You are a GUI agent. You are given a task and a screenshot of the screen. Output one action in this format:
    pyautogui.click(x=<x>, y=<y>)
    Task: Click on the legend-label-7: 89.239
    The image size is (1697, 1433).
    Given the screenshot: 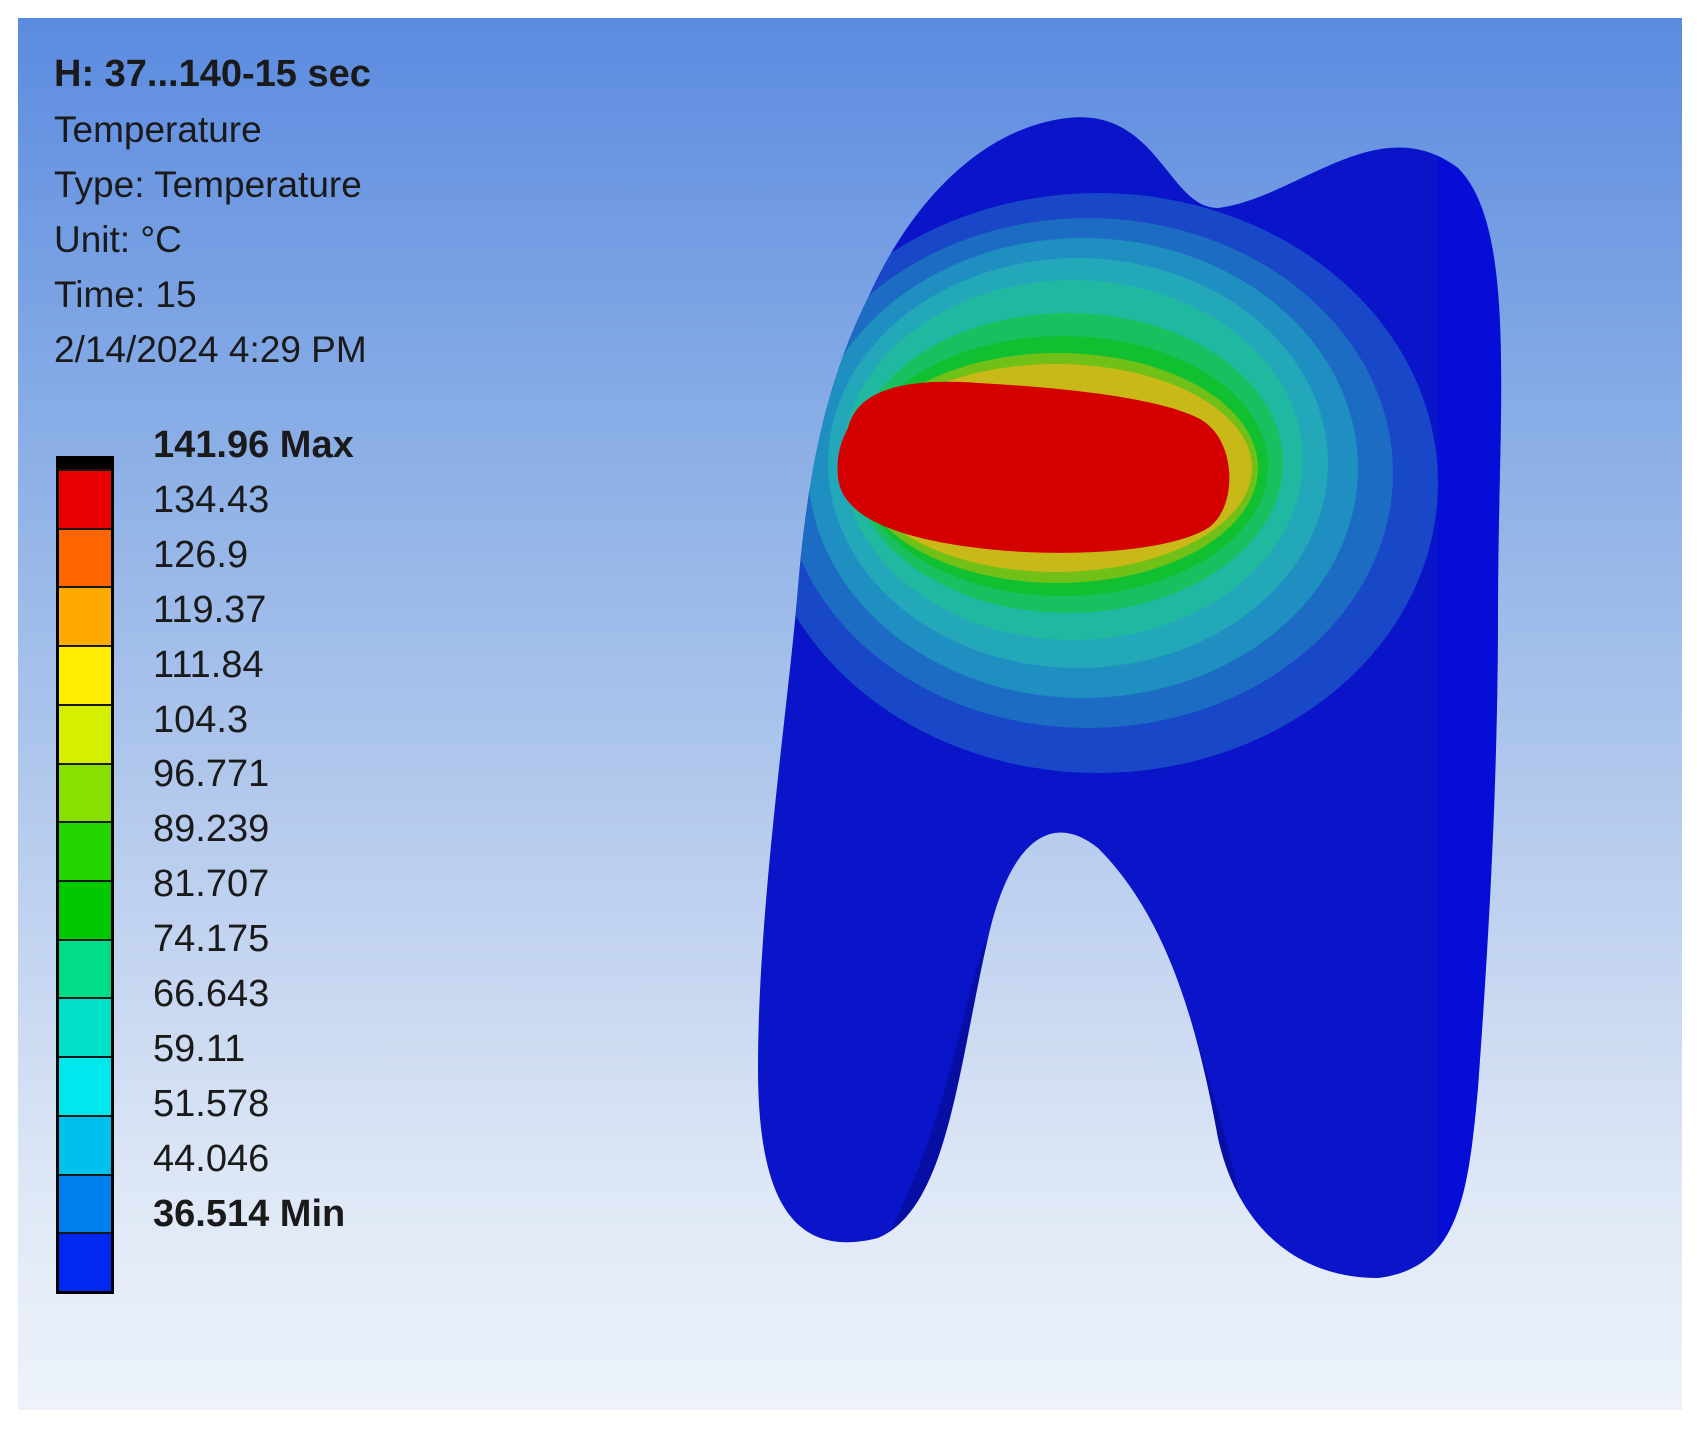 What is the action you would take?
    pyautogui.click(x=211, y=829)
    